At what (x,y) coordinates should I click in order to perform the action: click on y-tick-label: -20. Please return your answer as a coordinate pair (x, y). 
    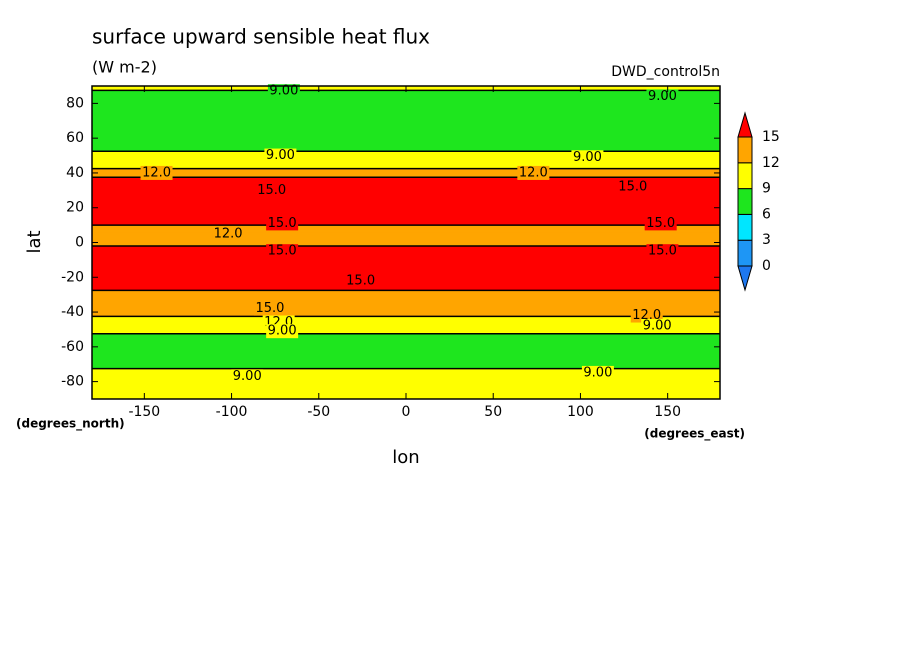
    Looking at the image, I should click on (72, 277).